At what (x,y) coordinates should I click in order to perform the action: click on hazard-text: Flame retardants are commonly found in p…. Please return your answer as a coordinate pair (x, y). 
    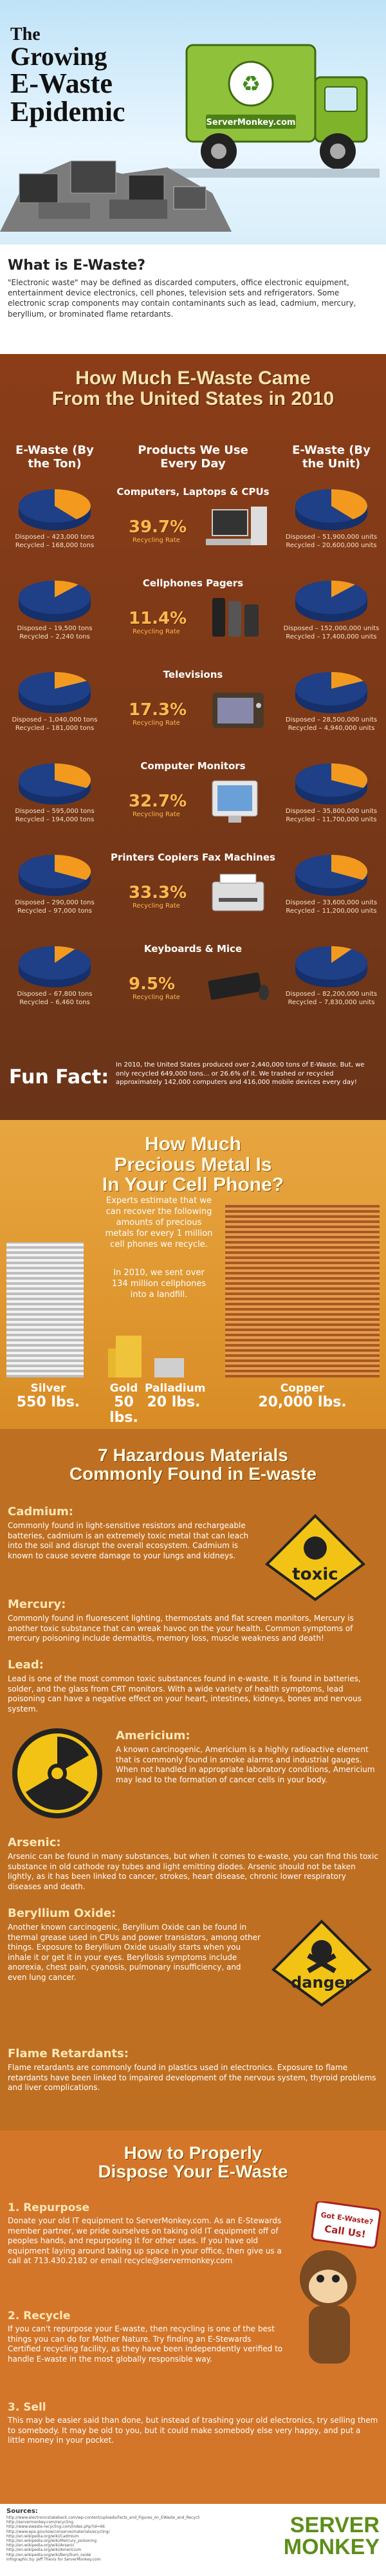
    Looking at the image, I should click on (192, 2078).